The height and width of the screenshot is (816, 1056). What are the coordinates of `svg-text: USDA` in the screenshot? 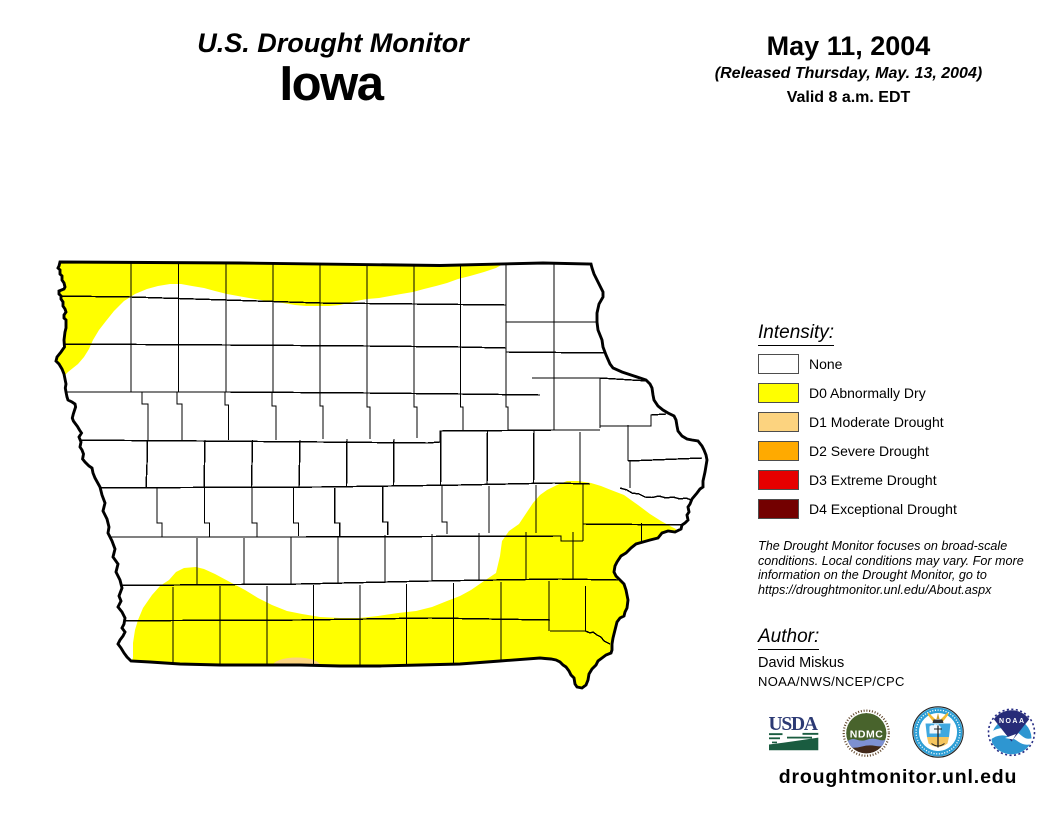 It's located at (794, 724).